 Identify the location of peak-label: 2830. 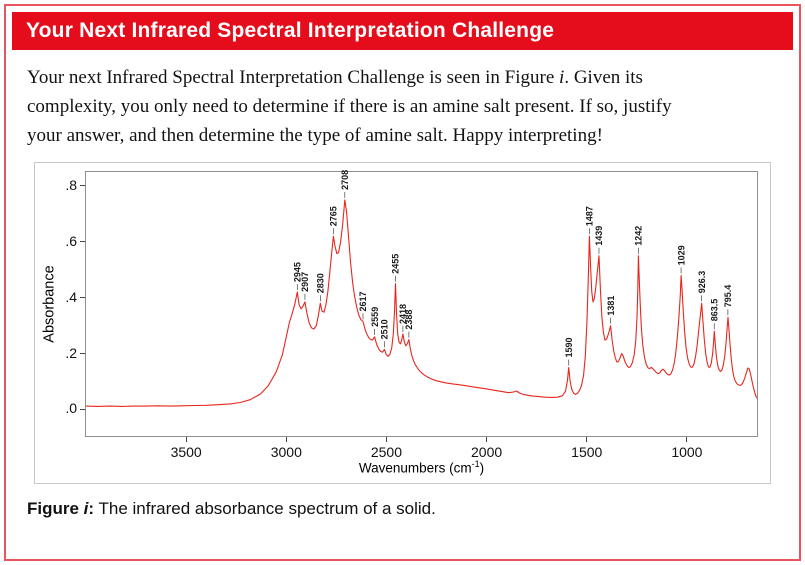
(321, 283).